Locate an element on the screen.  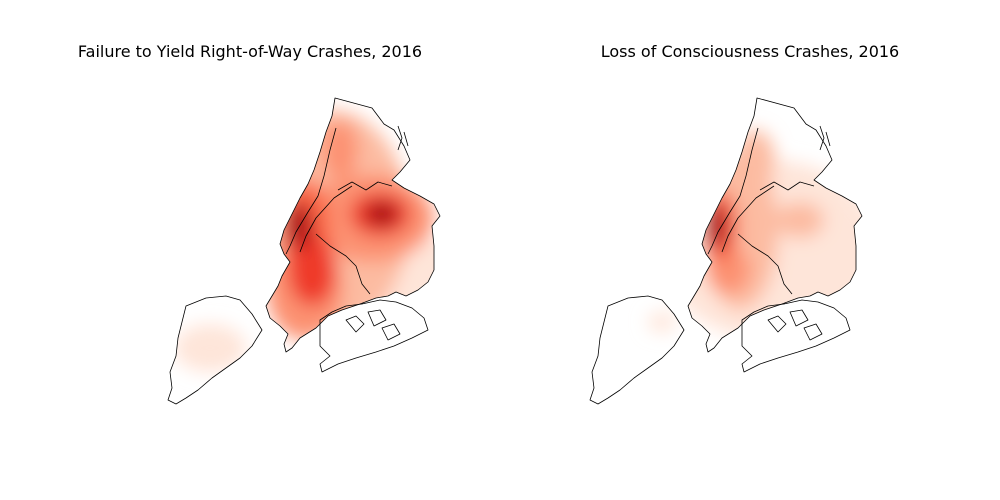
panel-title: Loss of Consciousness Crashes, 2016 is located at coordinates (750, 51).